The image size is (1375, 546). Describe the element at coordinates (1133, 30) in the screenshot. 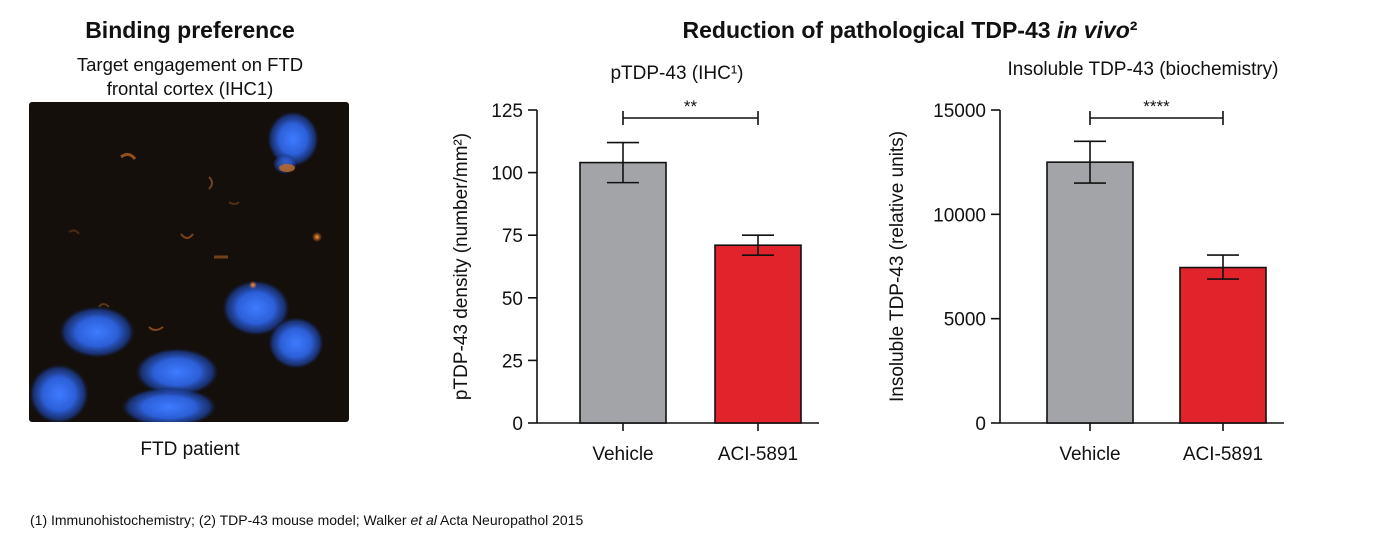

I see `main-title-superscript: ²` at that location.